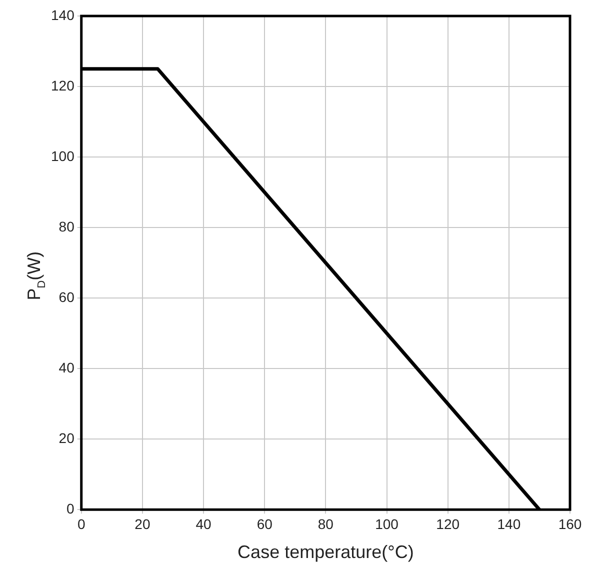 This screenshot has height=574, width=598. Describe the element at coordinates (63, 14) in the screenshot. I see `y-tick-label: 140` at that location.